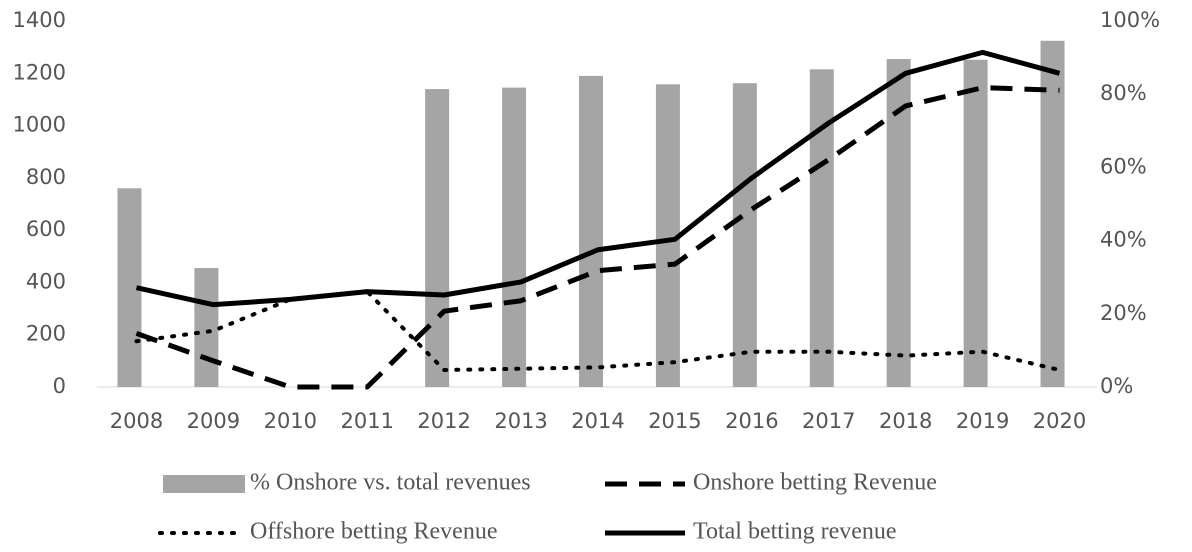 This screenshot has width=1192, height=552. Describe the element at coordinates (290, 421) in the screenshot. I see `x-tick-label: 2010` at that location.